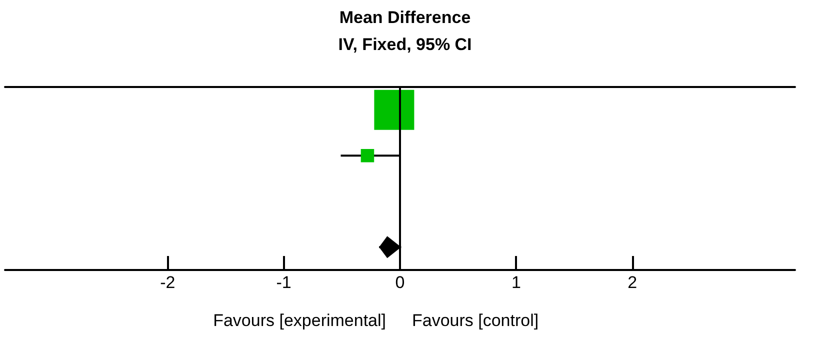 The height and width of the screenshot is (363, 827). What do you see at coordinates (405, 17) in the screenshot?
I see `chart-title: Mean Difference` at bounding box center [405, 17].